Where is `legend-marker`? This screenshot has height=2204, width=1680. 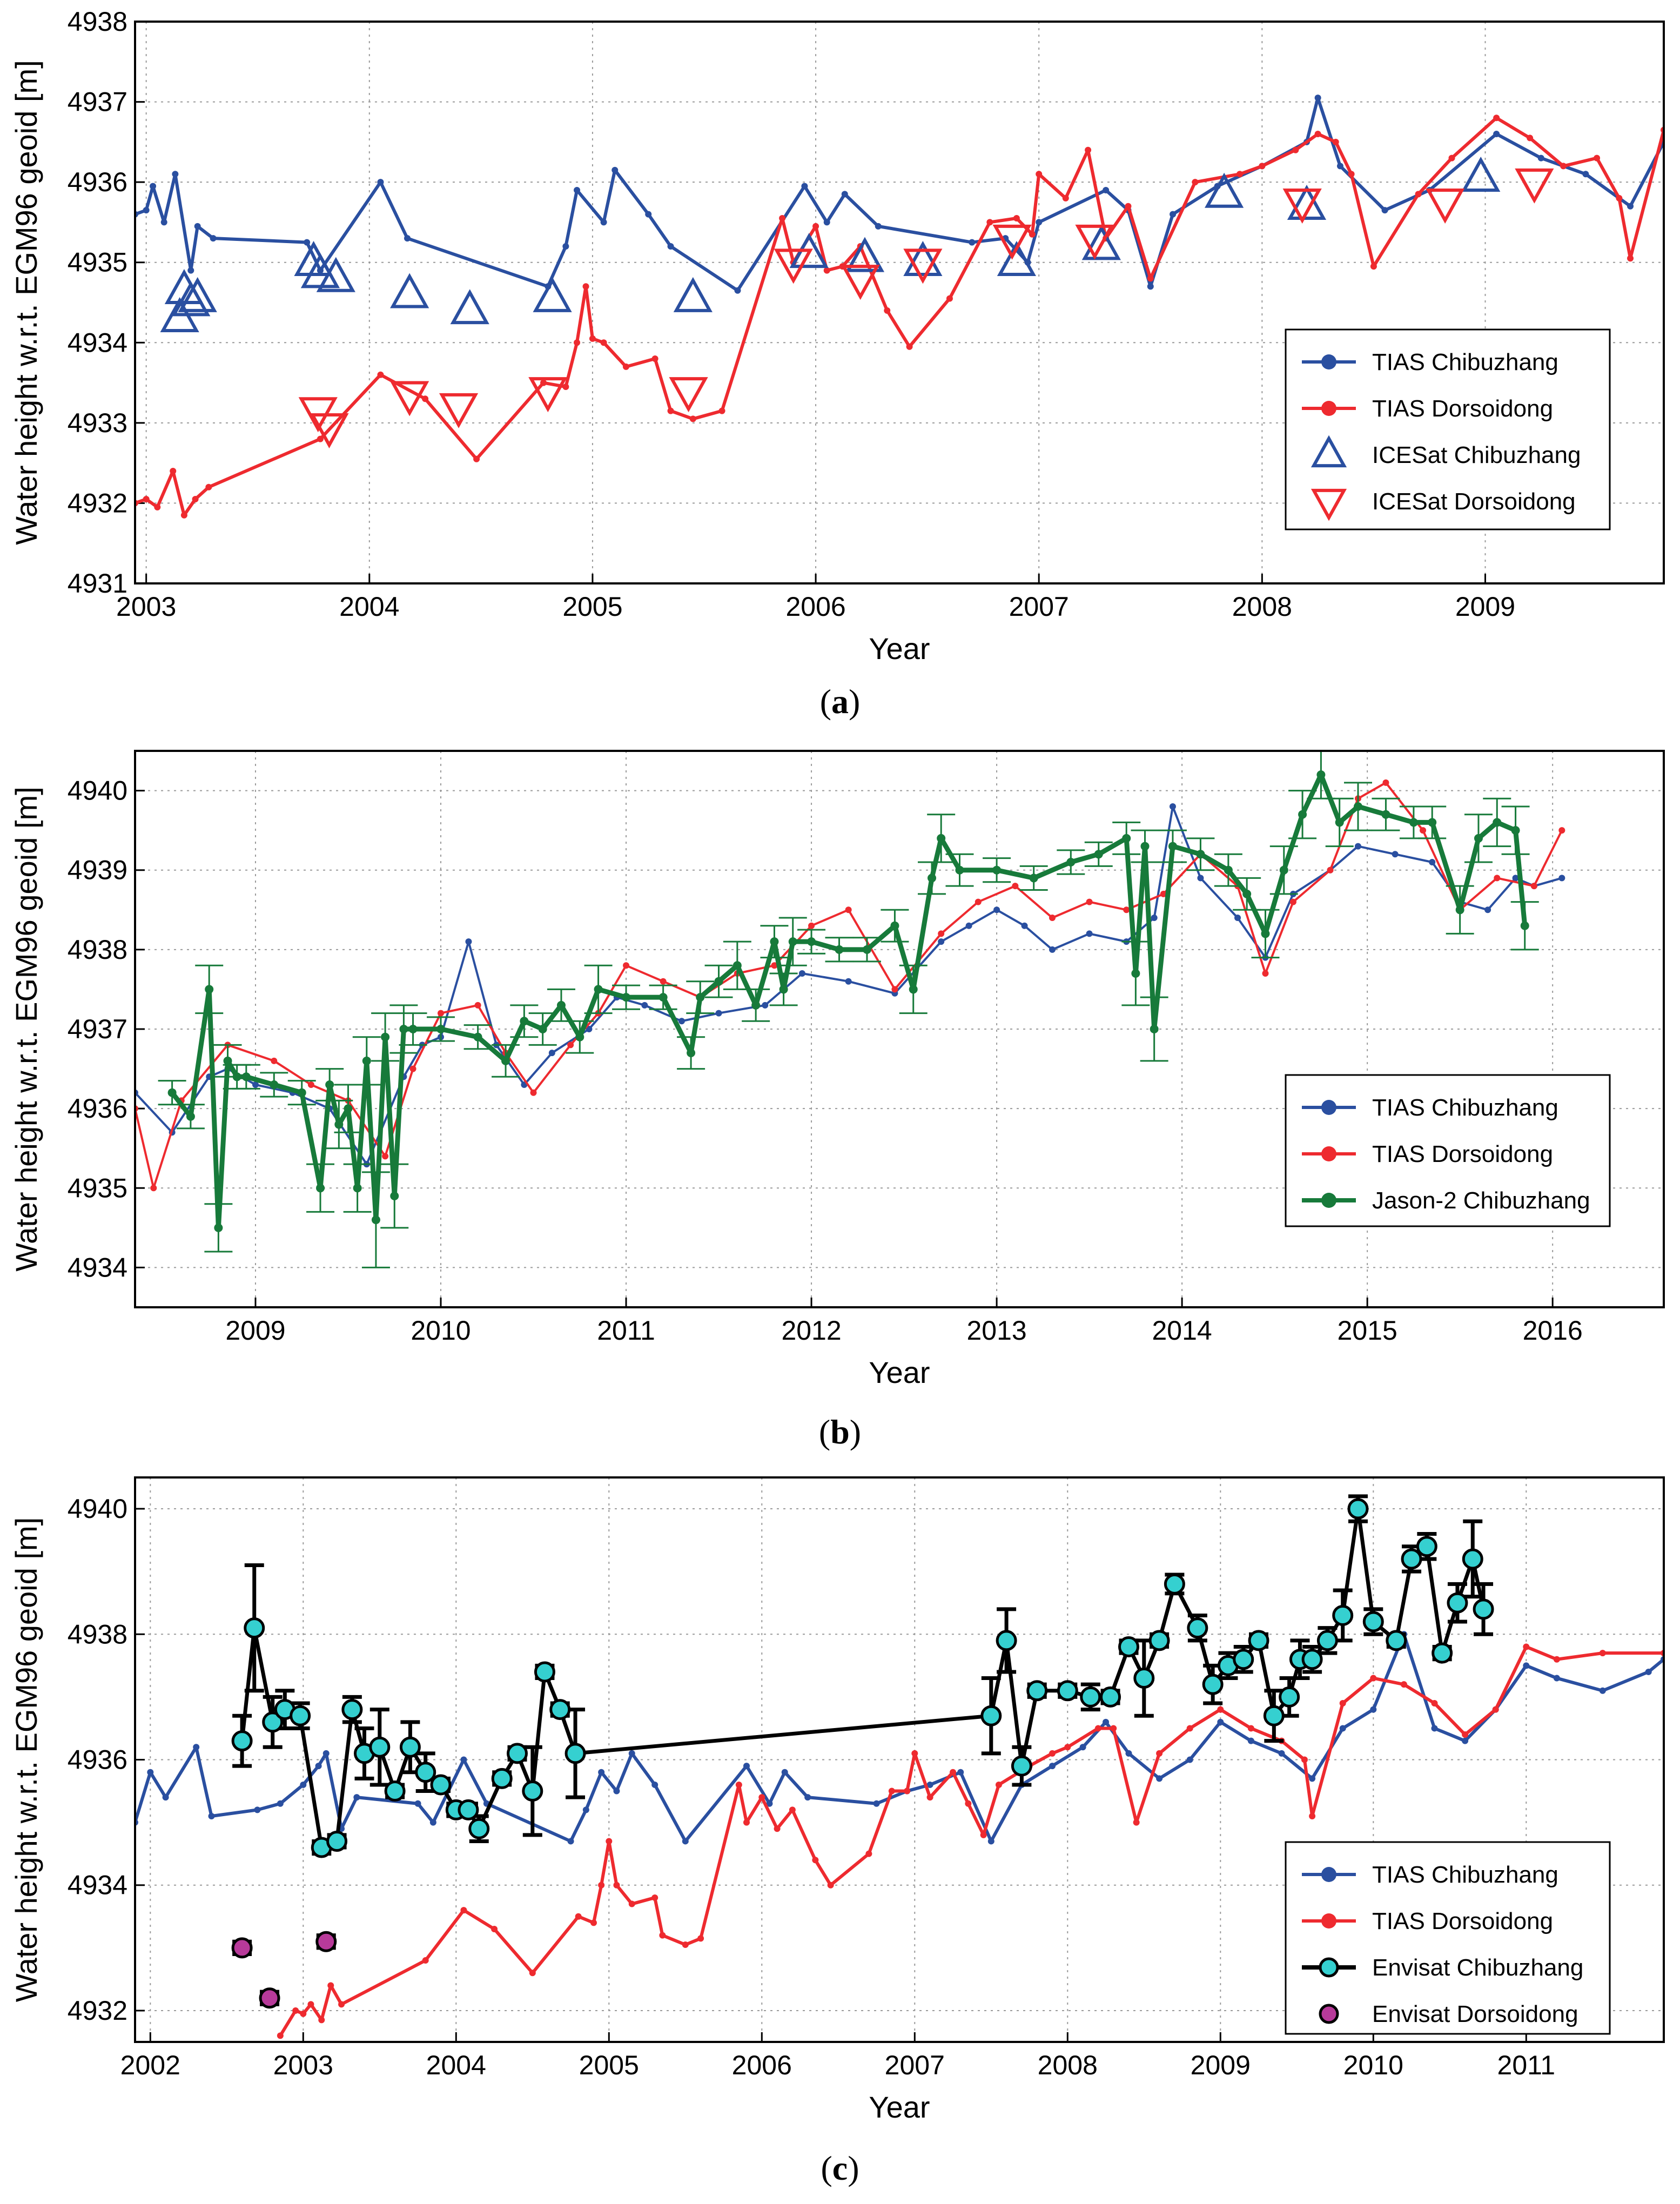
legend-marker is located at coordinates (1329, 2014).